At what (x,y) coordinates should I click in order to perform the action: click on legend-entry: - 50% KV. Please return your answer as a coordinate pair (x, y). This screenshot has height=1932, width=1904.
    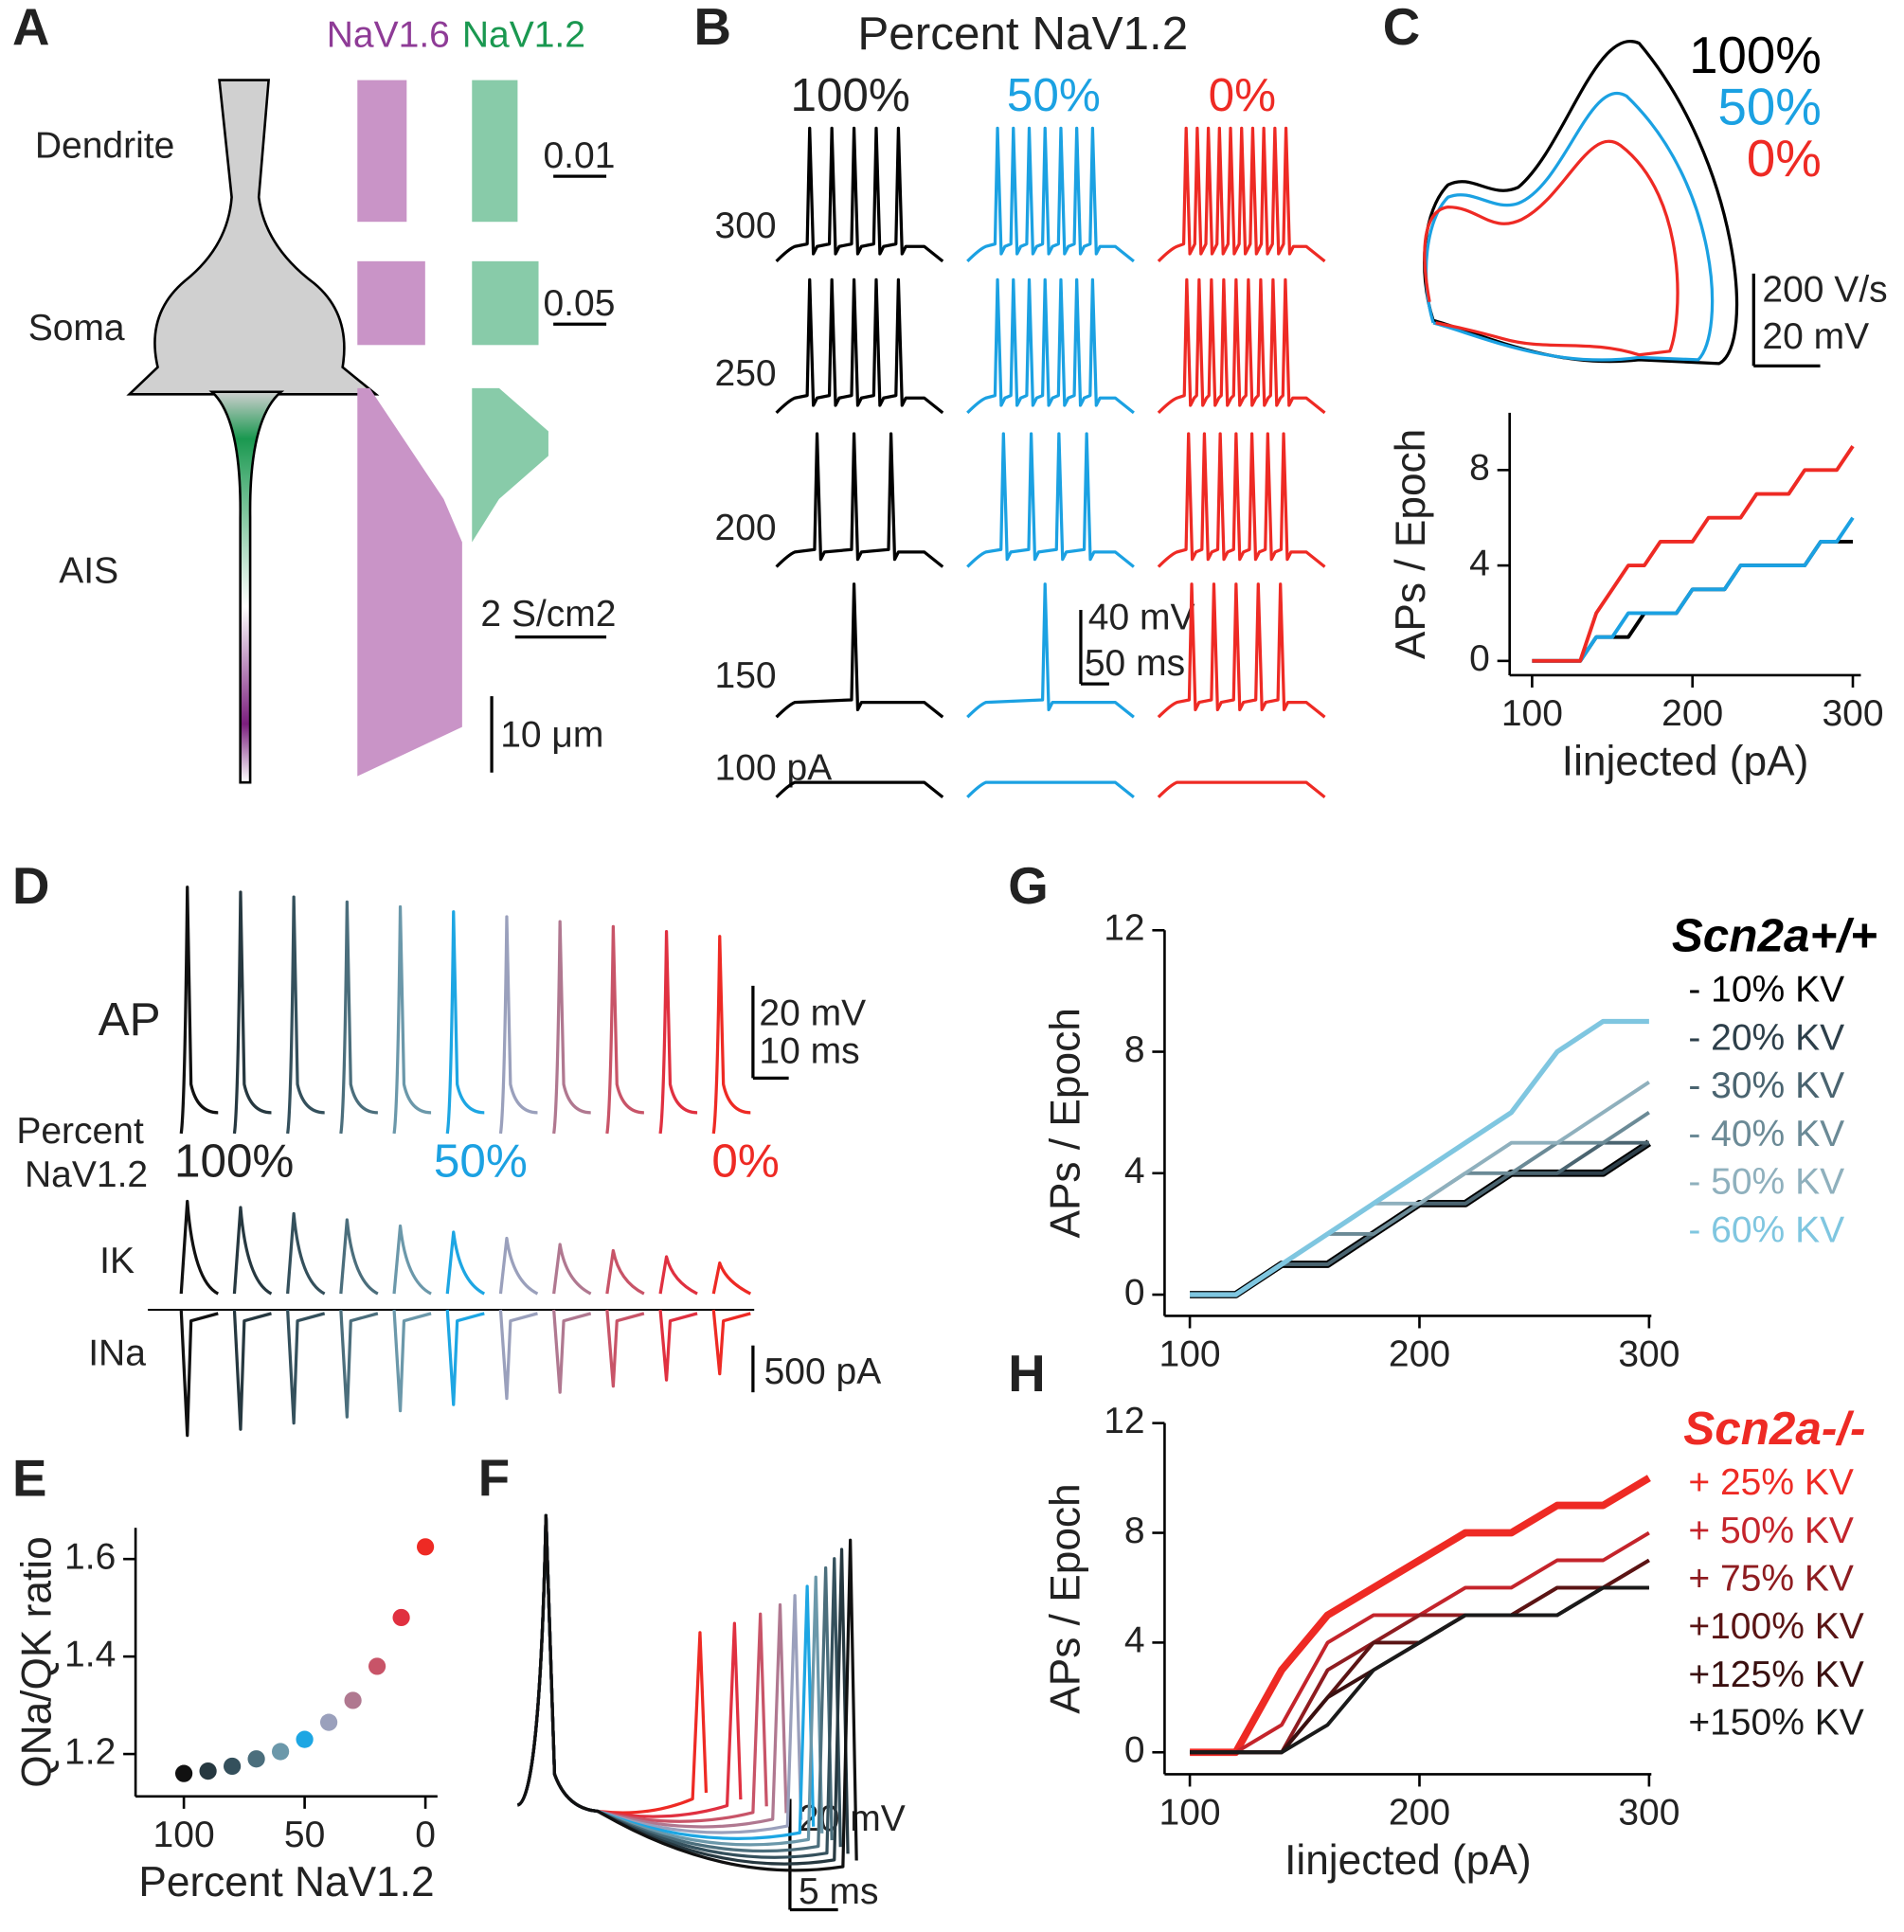
    Looking at the image, I should click on (1766, 1182).